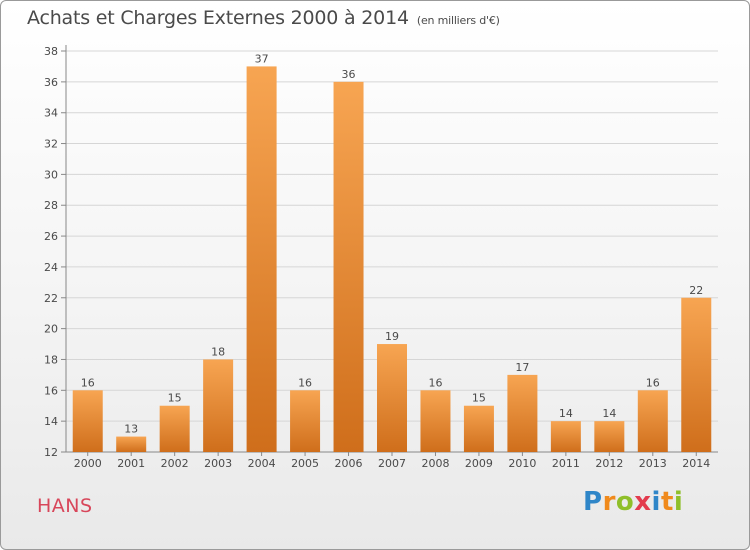 This screenshot has width=750, height=550. What do you see at coordinates (51, 82) in the screenshot?
I see `y-tick-label: 36` at bounding box center [51, 82].